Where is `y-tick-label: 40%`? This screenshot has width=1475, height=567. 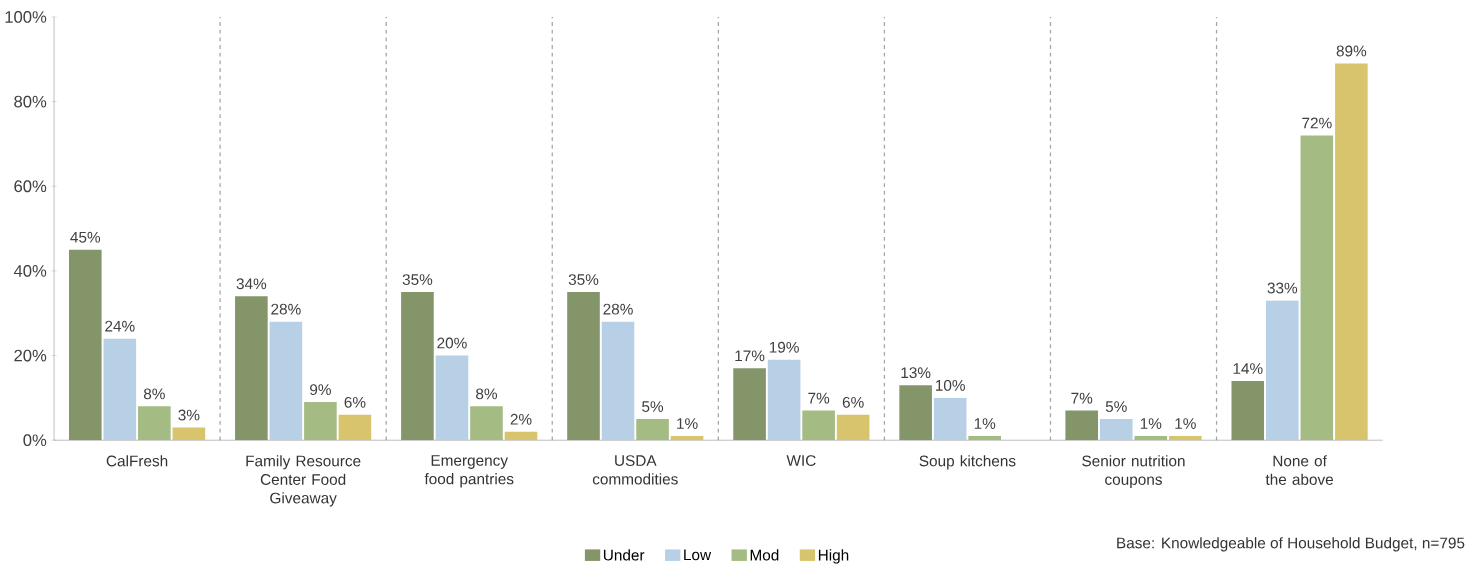
y-tick-label: 40% is located at coordinates (30, 270).